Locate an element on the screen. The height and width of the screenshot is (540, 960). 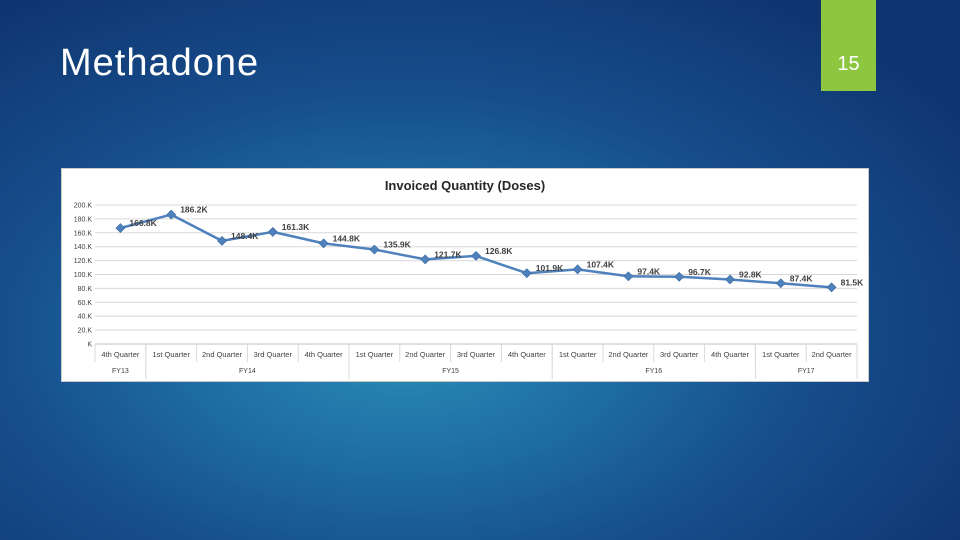
data-label: 97.4K is located at coordinates (649, 271).